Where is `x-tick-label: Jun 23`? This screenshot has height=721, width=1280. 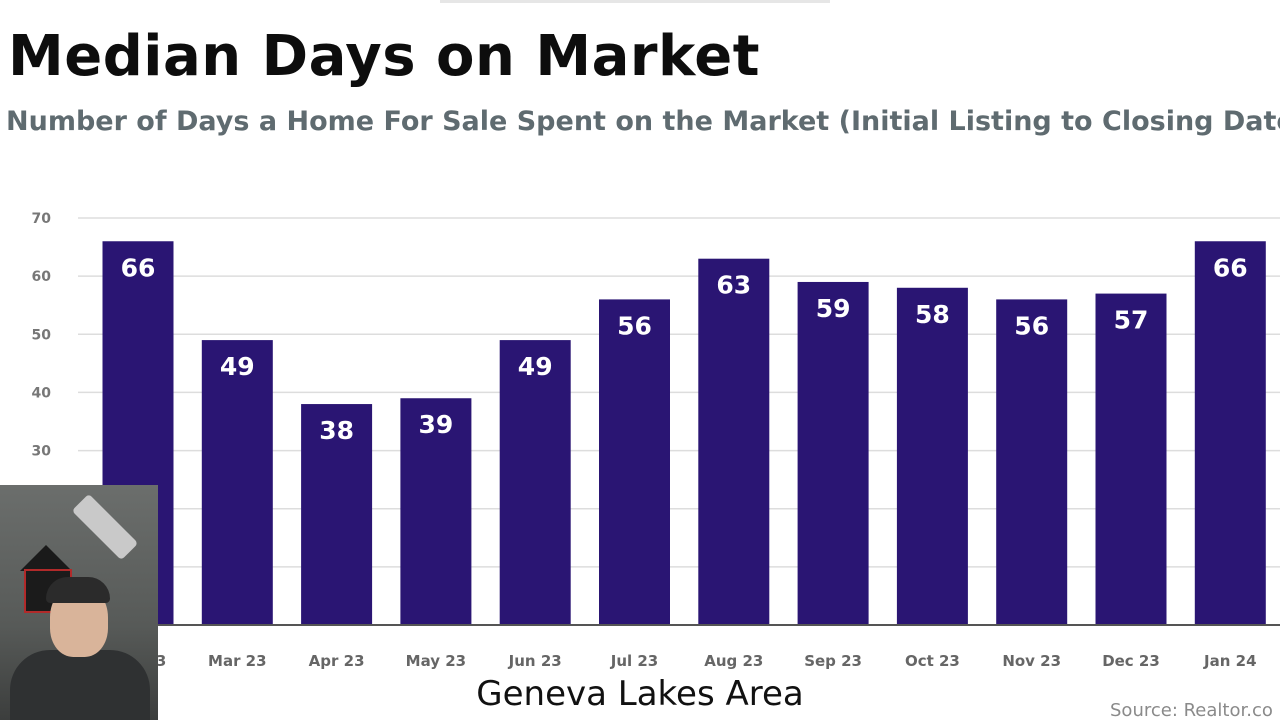
x-tick-label: Jun 23 is located at coordinates (535, 661).